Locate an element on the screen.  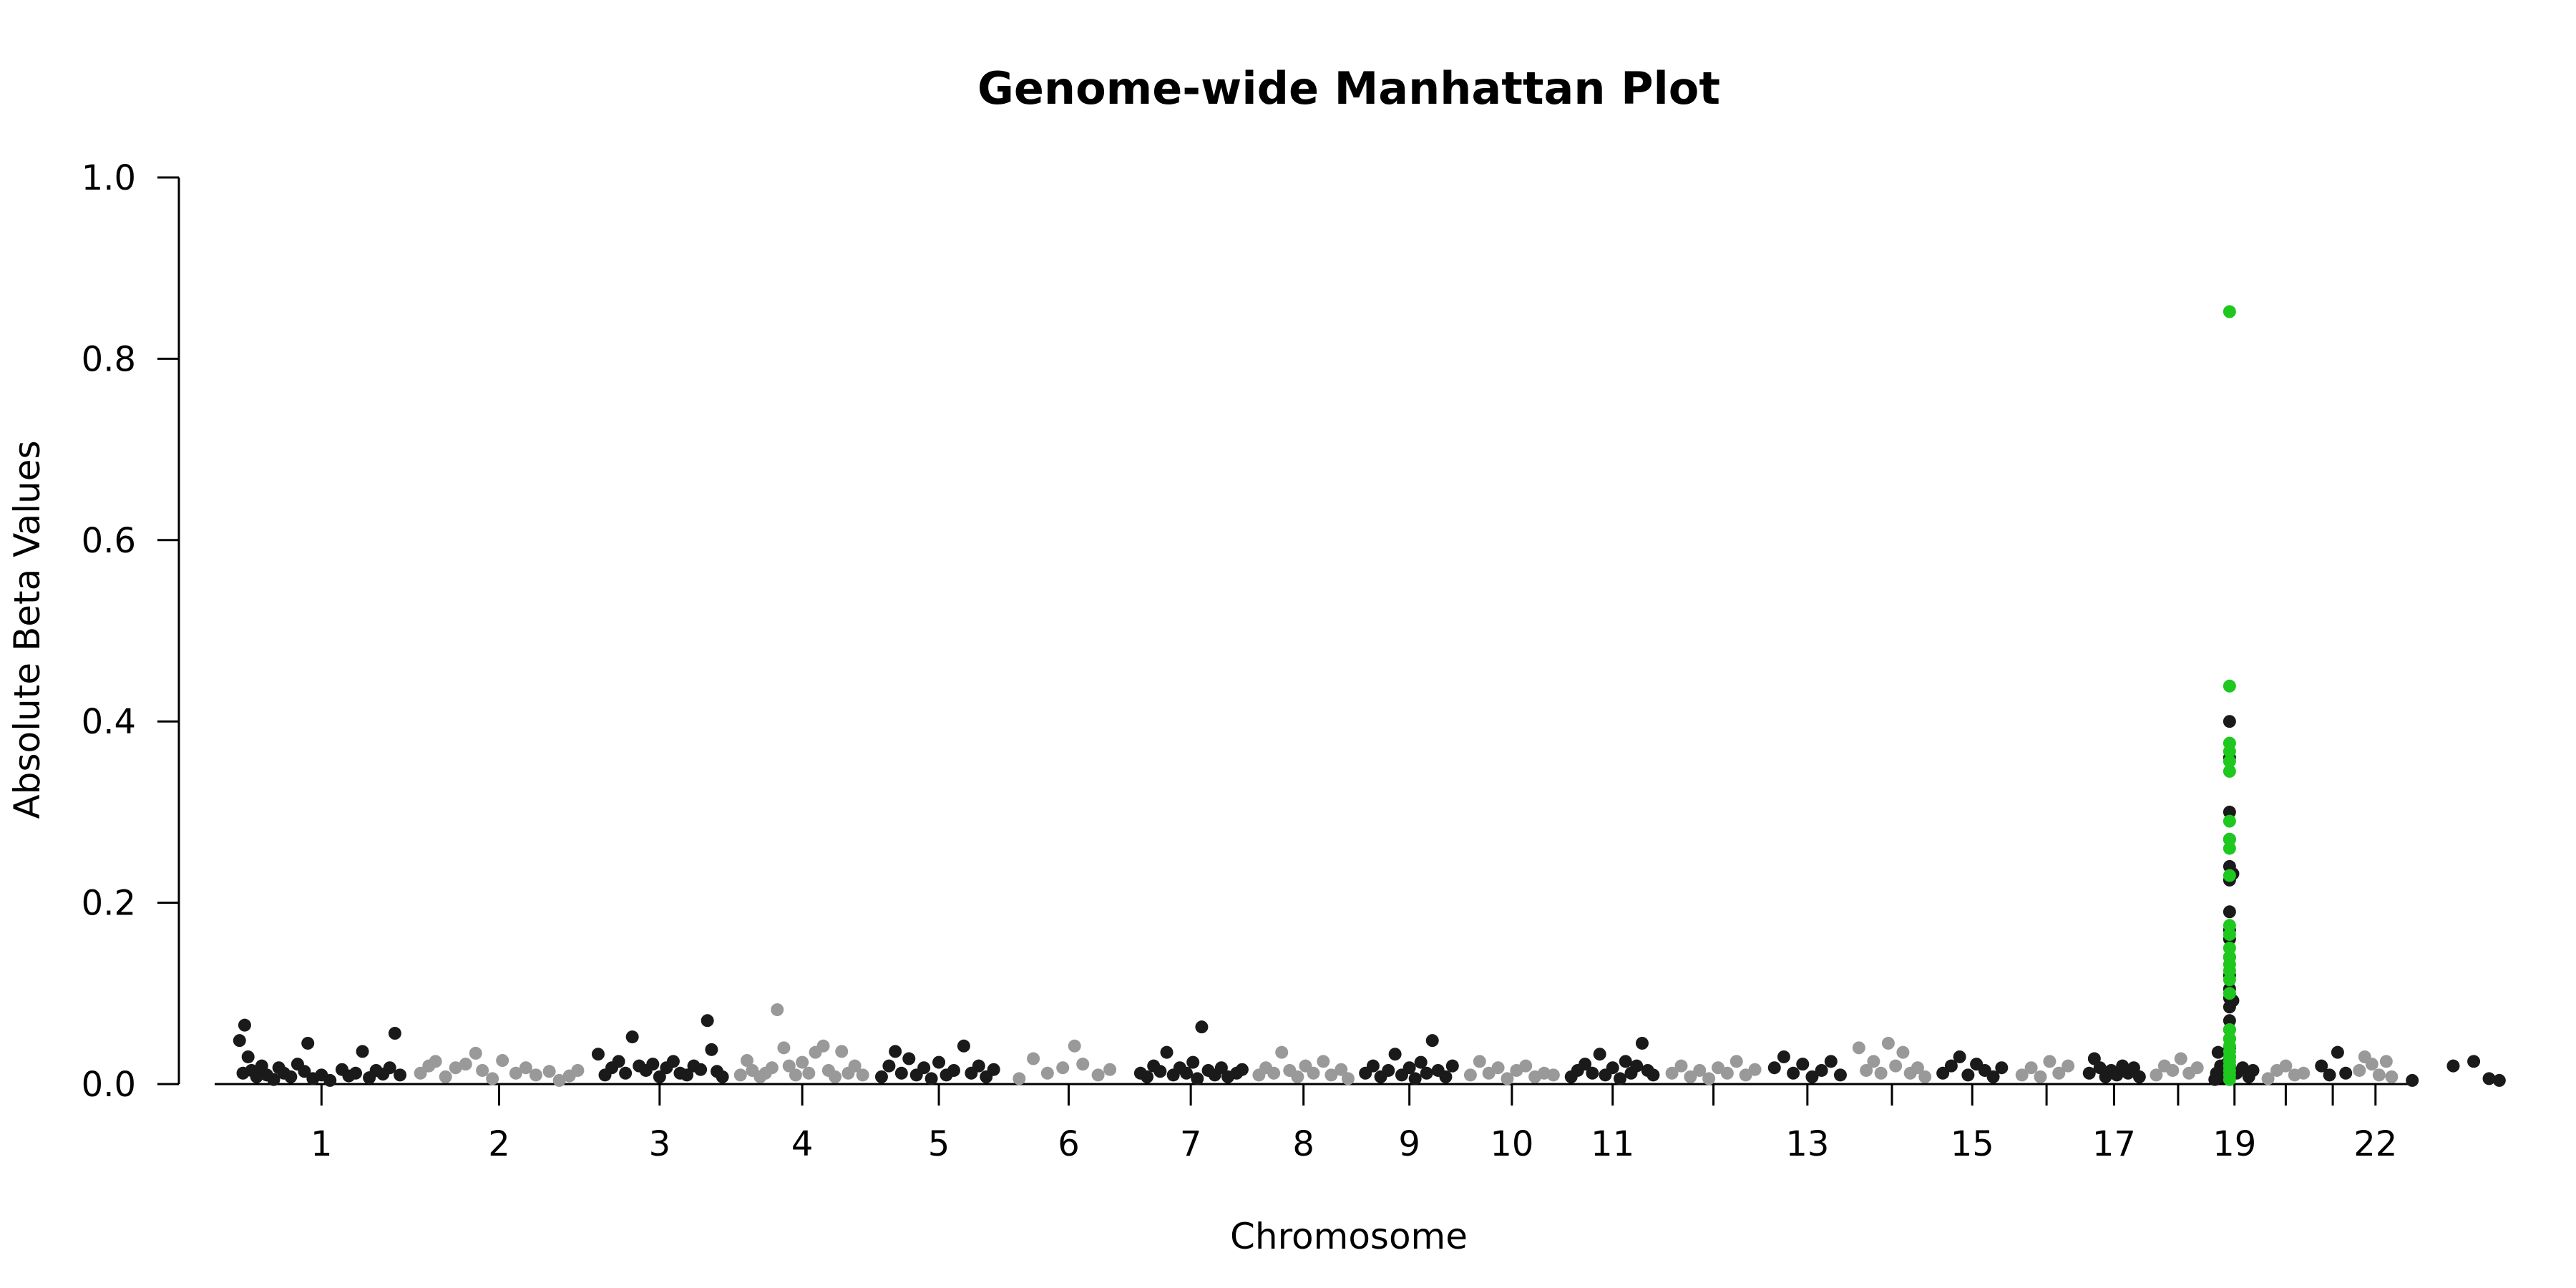
y-tick-label: 0.6 is located at coordinates (109, 541).